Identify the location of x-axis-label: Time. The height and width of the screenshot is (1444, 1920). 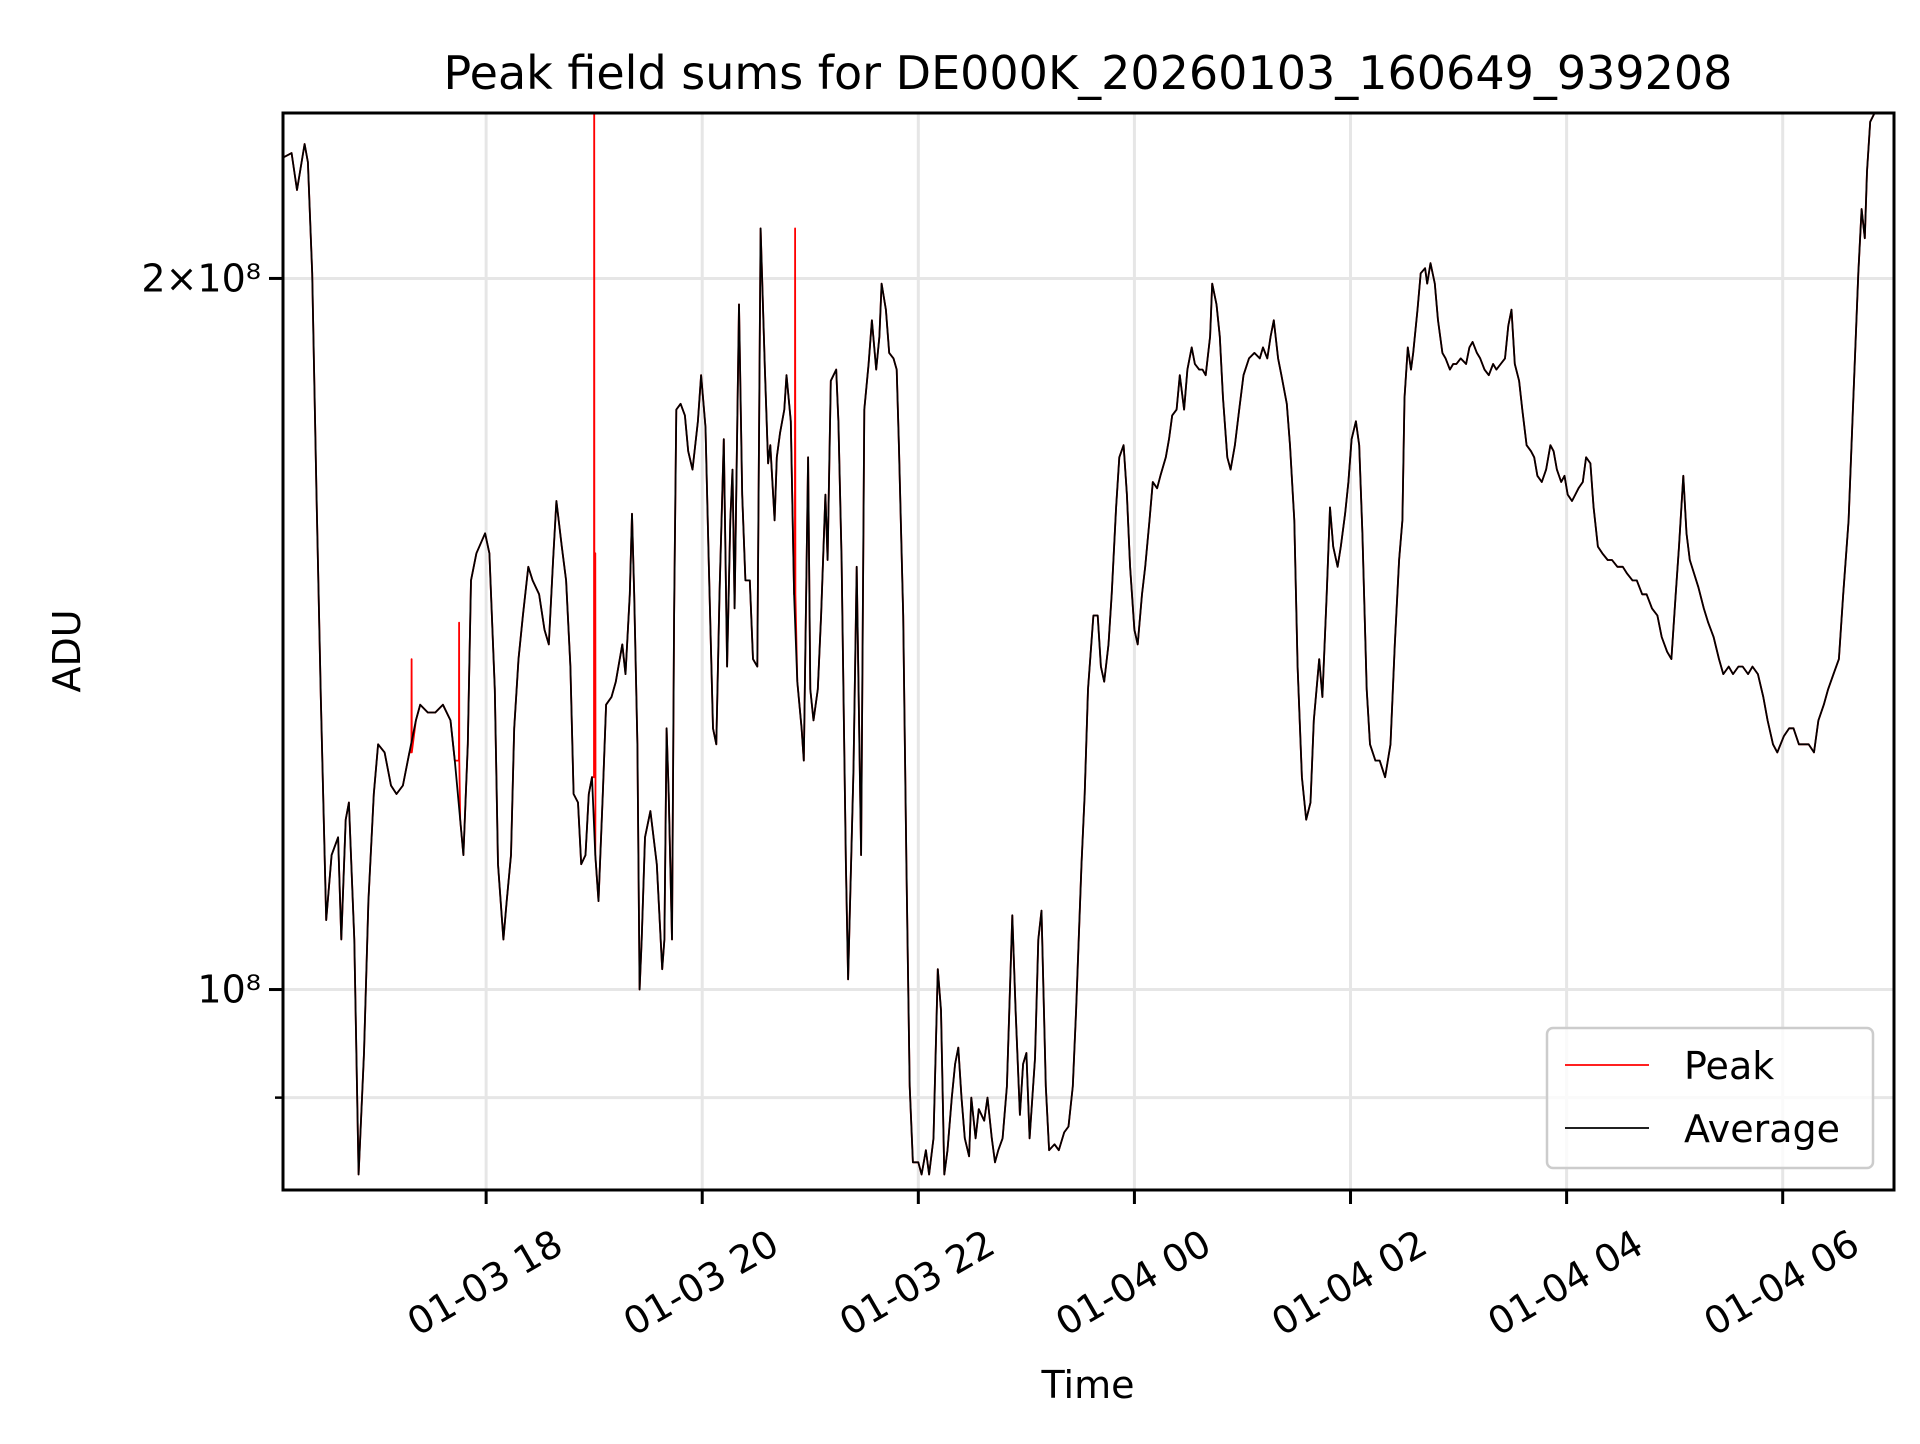
(1088, 1385).